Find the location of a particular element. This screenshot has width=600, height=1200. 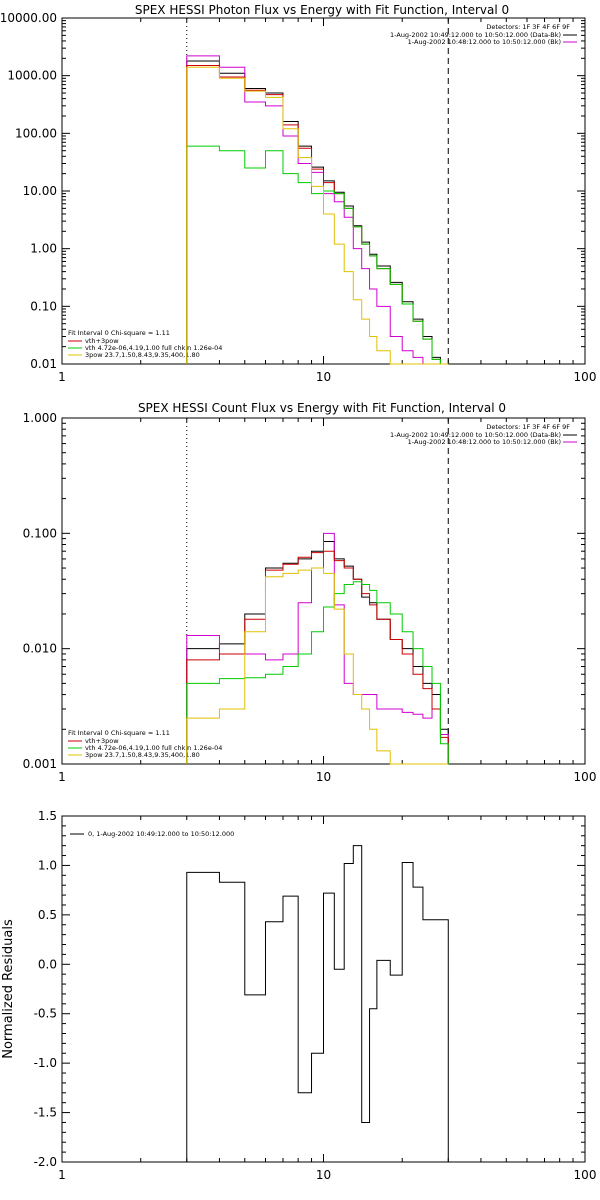

count-flux-fit-legend-3pow: 3pow 23.7,1.50,8.43,9.35,400,1.80 is located at coordinates (142, 755).